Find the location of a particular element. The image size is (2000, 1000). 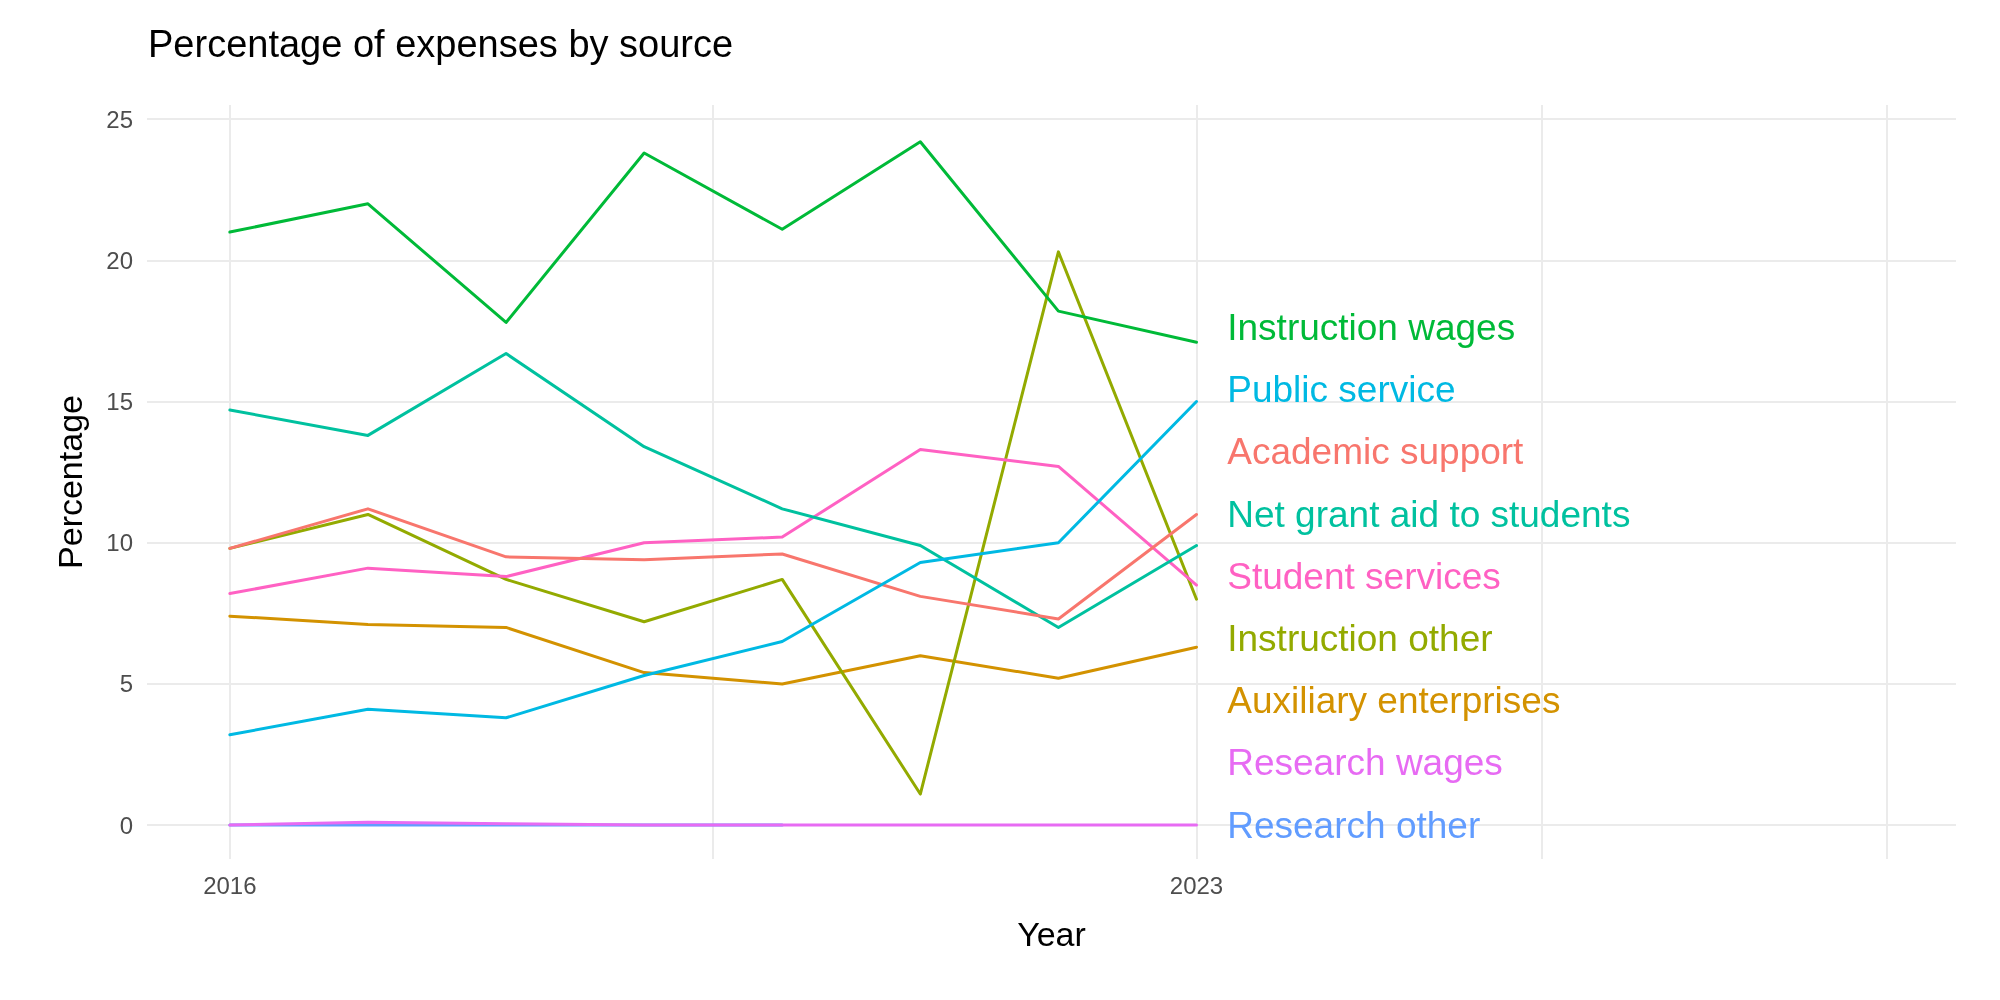

x-tick-label: 2023 is located at coordinates (1196, 885).